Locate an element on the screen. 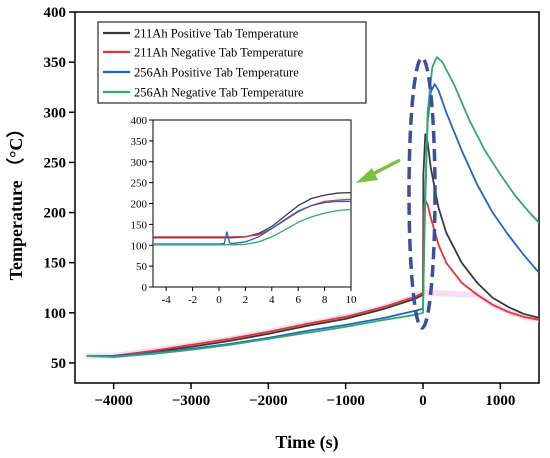  y-tick-label: 100 is located at coordinates (55, 314).